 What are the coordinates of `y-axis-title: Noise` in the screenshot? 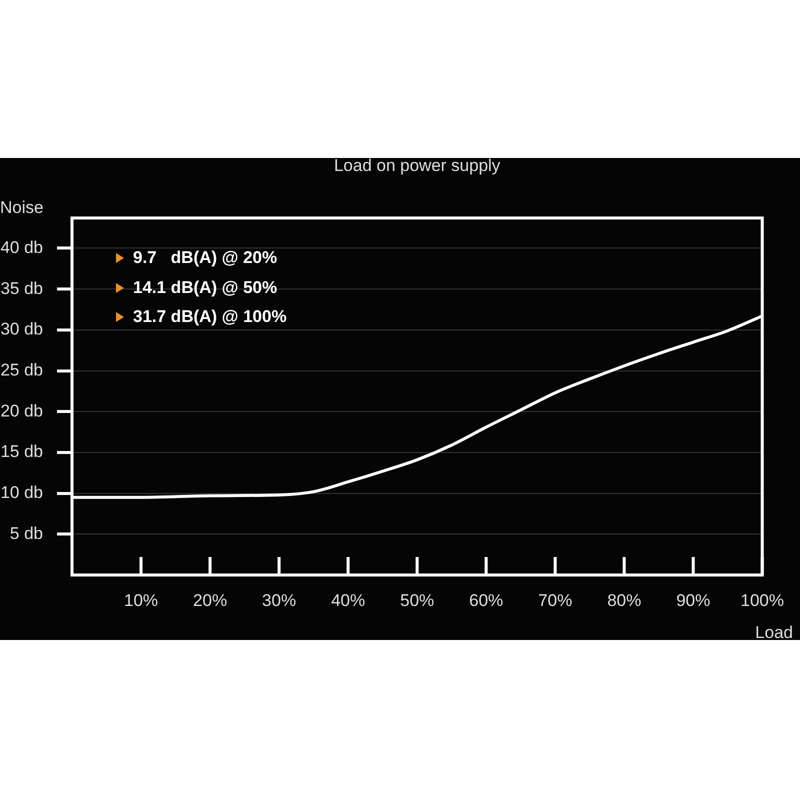 It's located at (22, 207).